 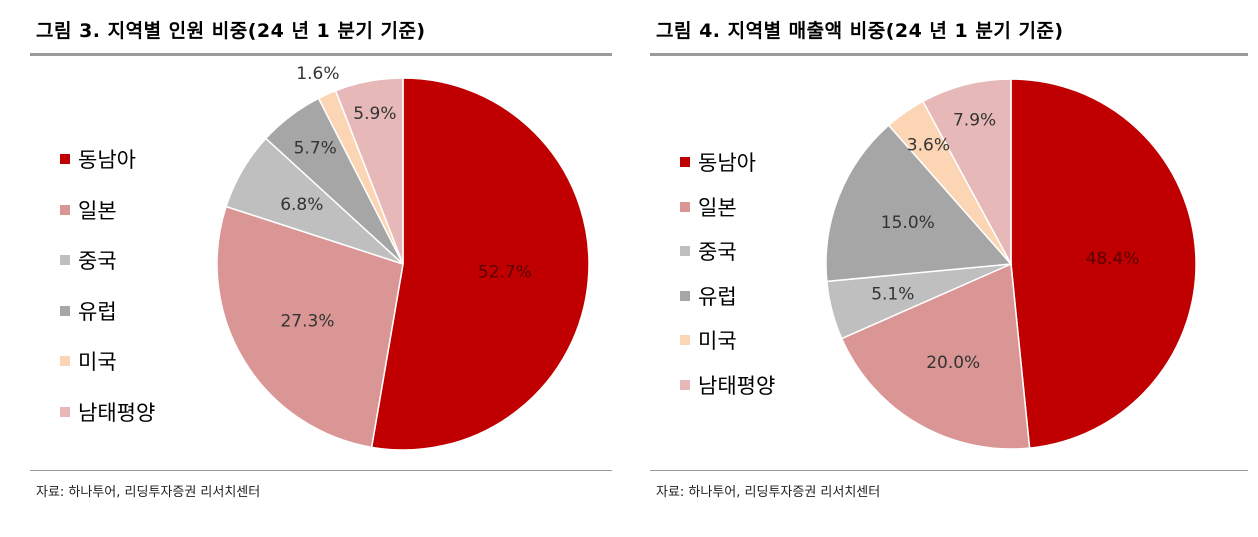 What do you see at coordinates (928, 146) in the screenshot?
I see `data-label-5: 3.6%` at bounding box center [928, 146].